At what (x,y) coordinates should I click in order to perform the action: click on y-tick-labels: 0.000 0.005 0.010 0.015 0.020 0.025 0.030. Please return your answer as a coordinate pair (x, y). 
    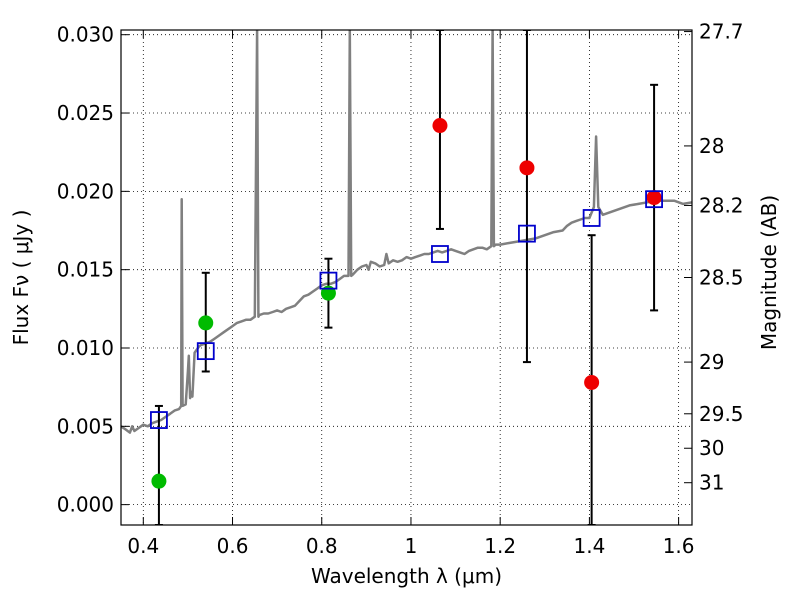
    Looking at the image, I should click on (85, 270).